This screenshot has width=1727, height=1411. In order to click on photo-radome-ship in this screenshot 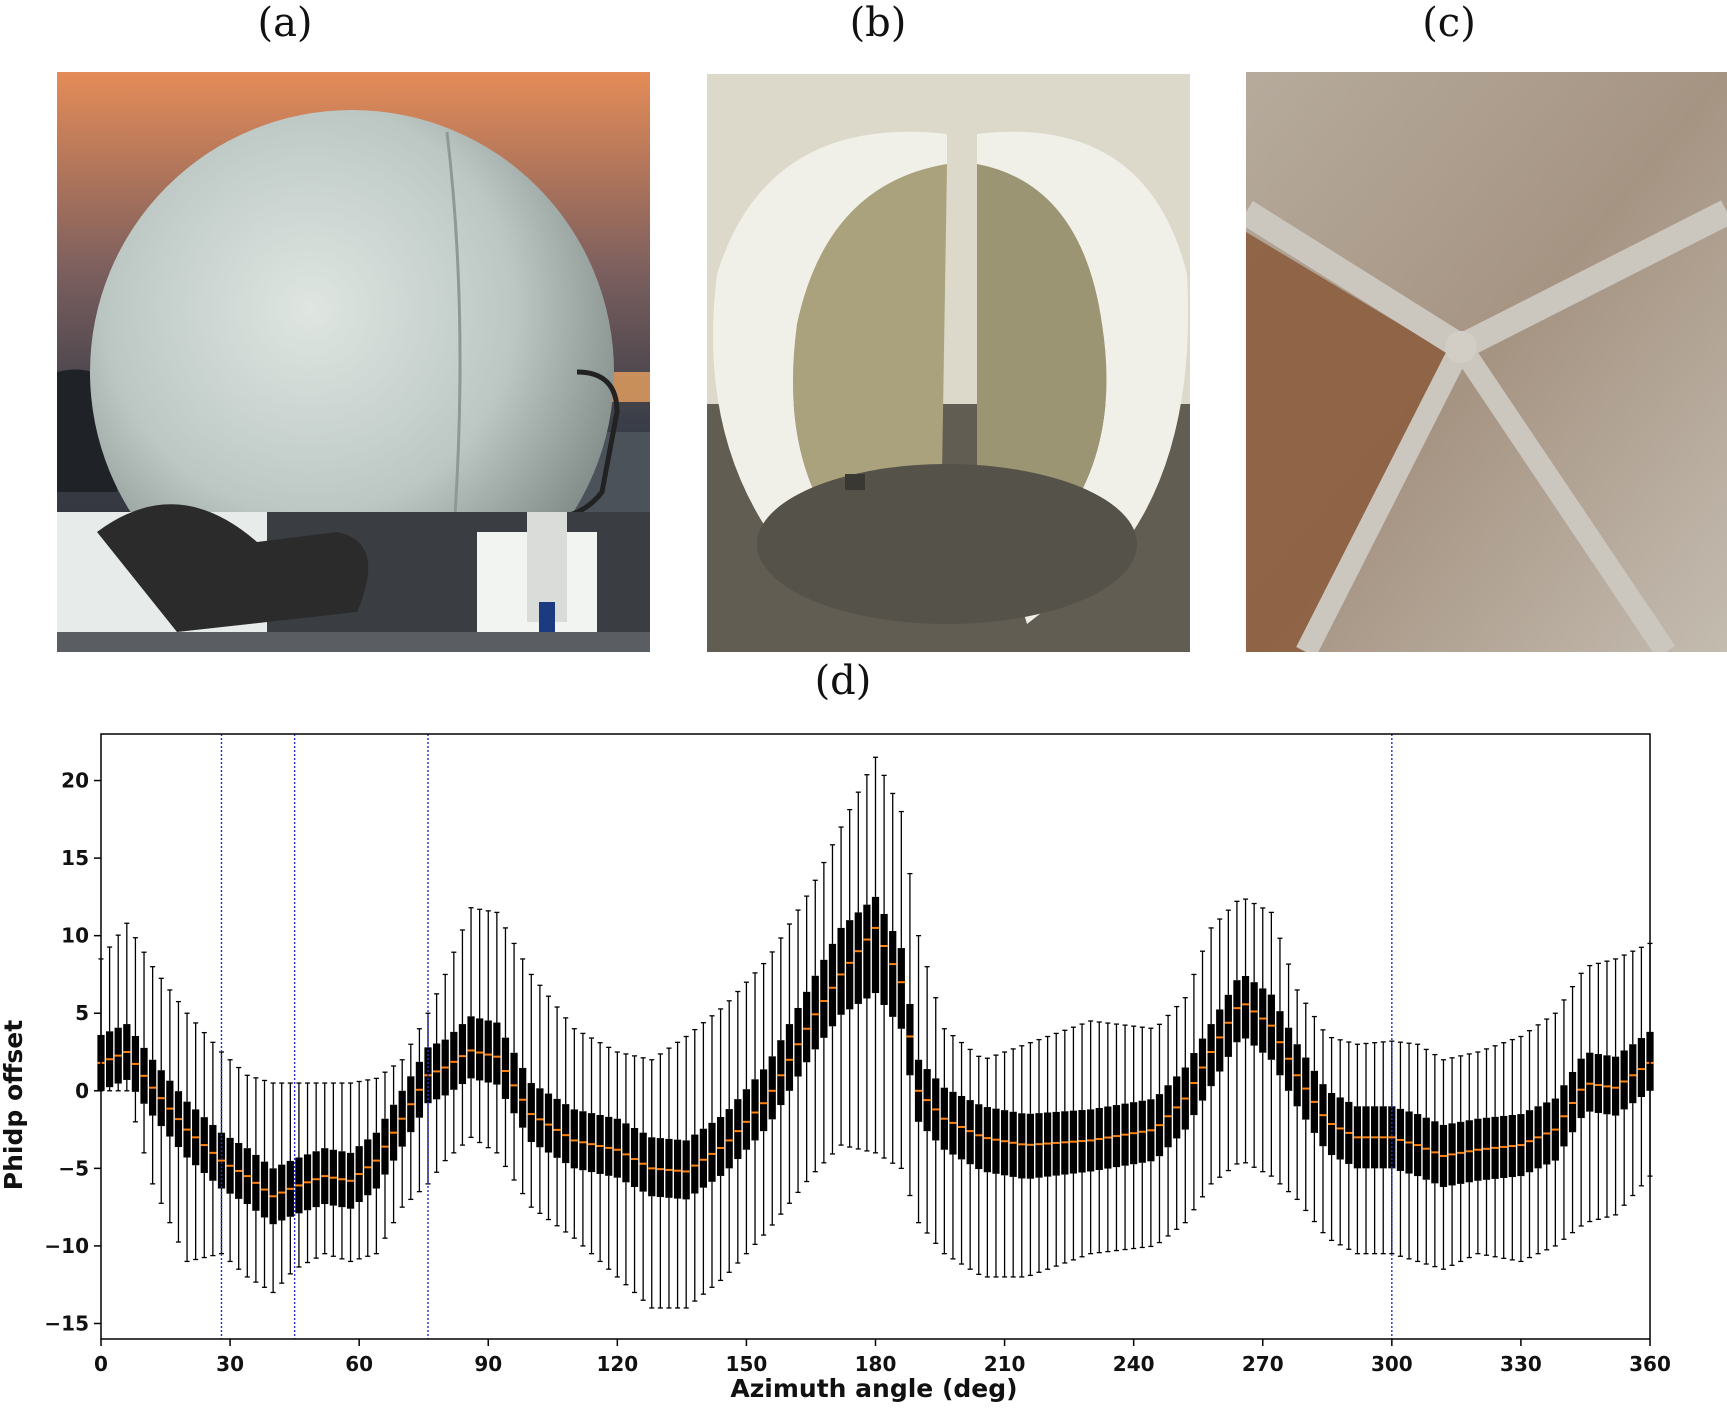, I will do `click(353, 362)`.